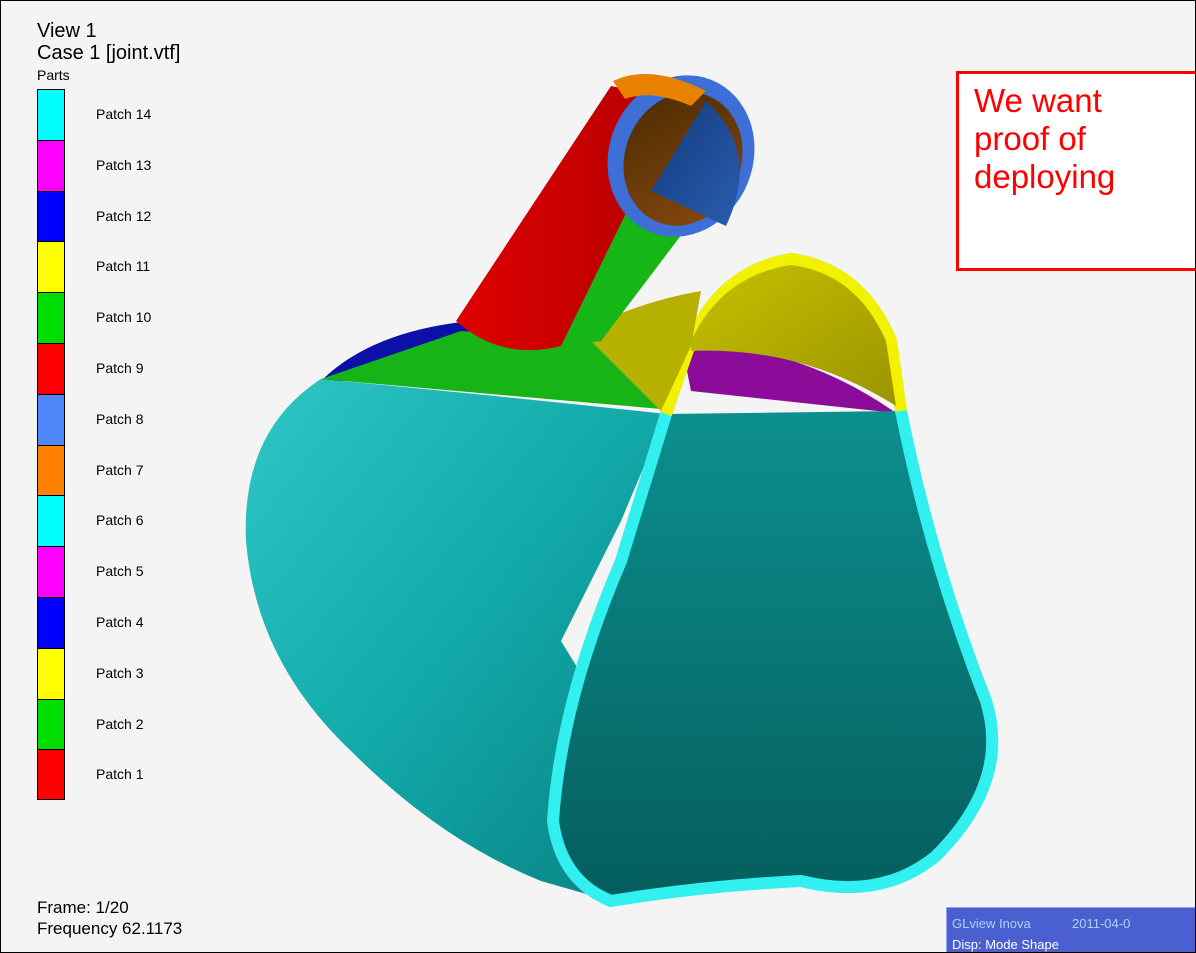  Describe the element at coordinates (120, 774) in the screenshot. I see `legend-label: Patch 1` at that location.